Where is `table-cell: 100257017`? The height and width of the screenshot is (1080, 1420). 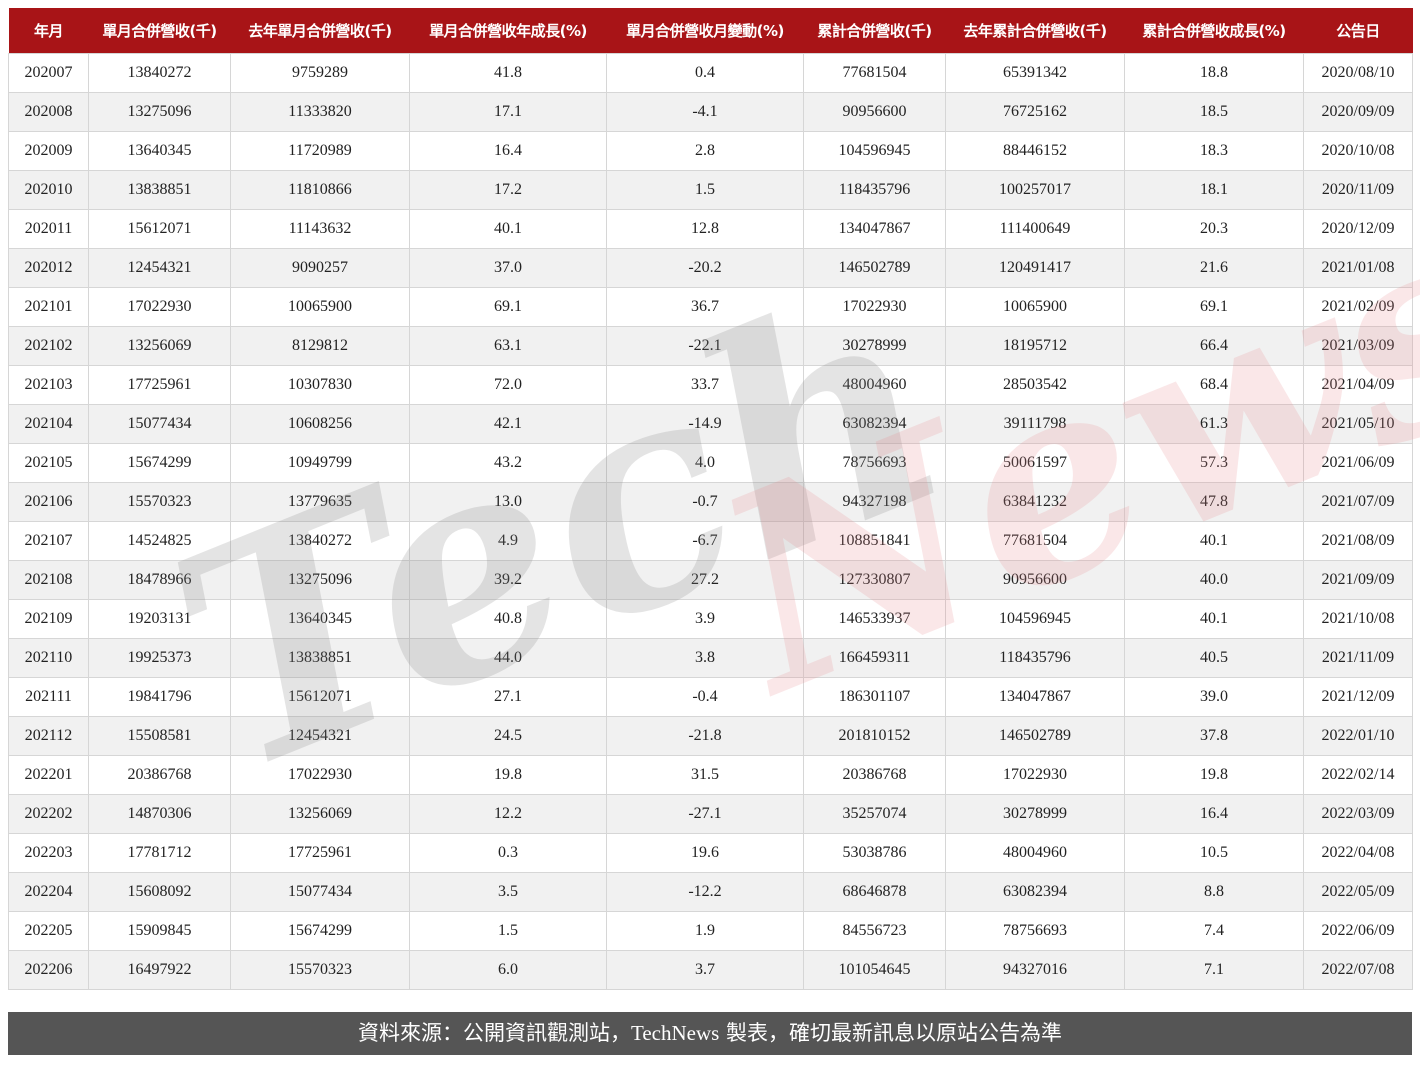 table-cell: 100257017 is located at coordinates (1035, 190).